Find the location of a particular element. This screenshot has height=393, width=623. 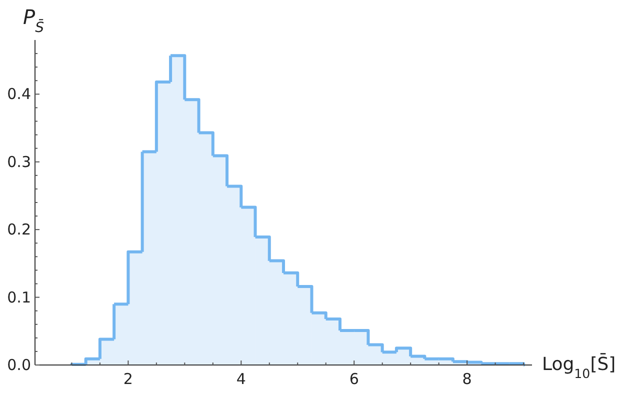

x-tick-label: 2 is located at coordinates (128, 379).